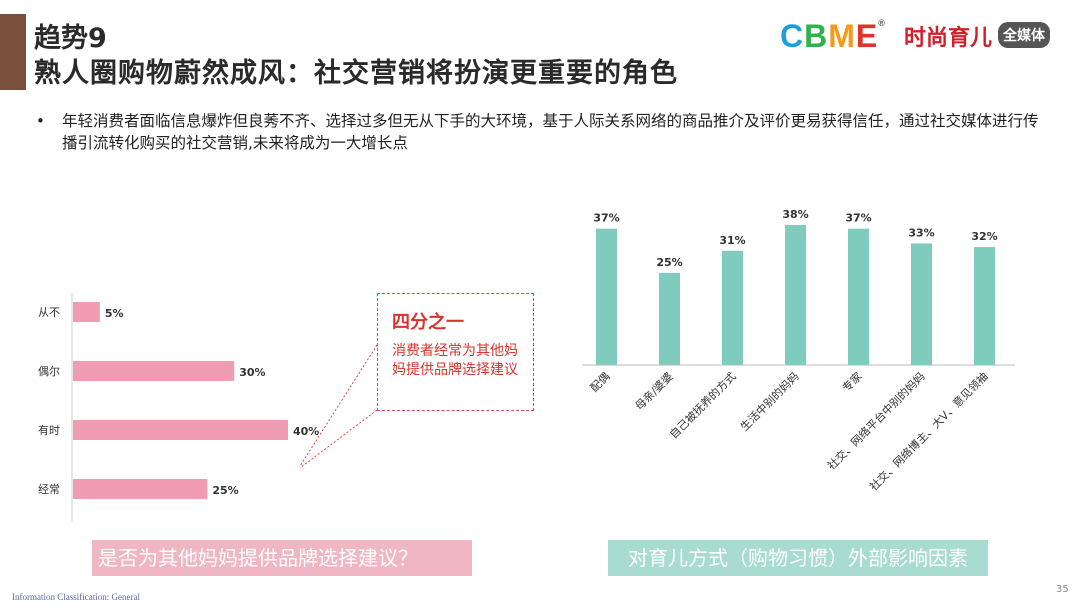 This screenshot has height=608, width=1080. Describe the element at coordinates (114, 313) in the screenshot. I see `h-value-label-0: 5%` at that location.